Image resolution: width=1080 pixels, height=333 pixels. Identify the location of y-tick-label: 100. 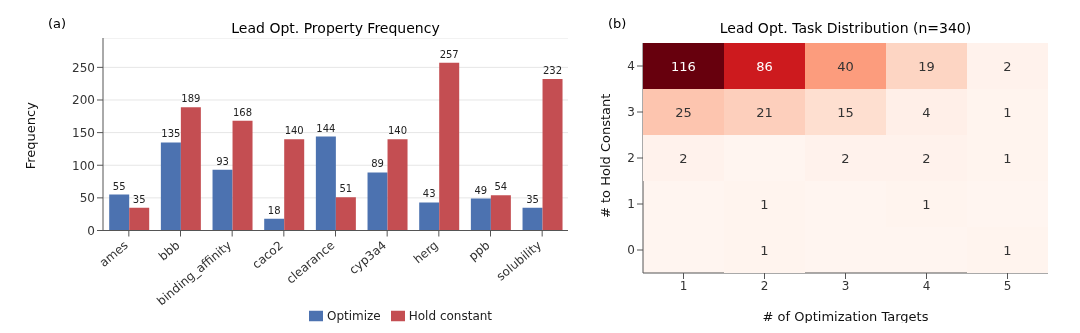
(83, 165).